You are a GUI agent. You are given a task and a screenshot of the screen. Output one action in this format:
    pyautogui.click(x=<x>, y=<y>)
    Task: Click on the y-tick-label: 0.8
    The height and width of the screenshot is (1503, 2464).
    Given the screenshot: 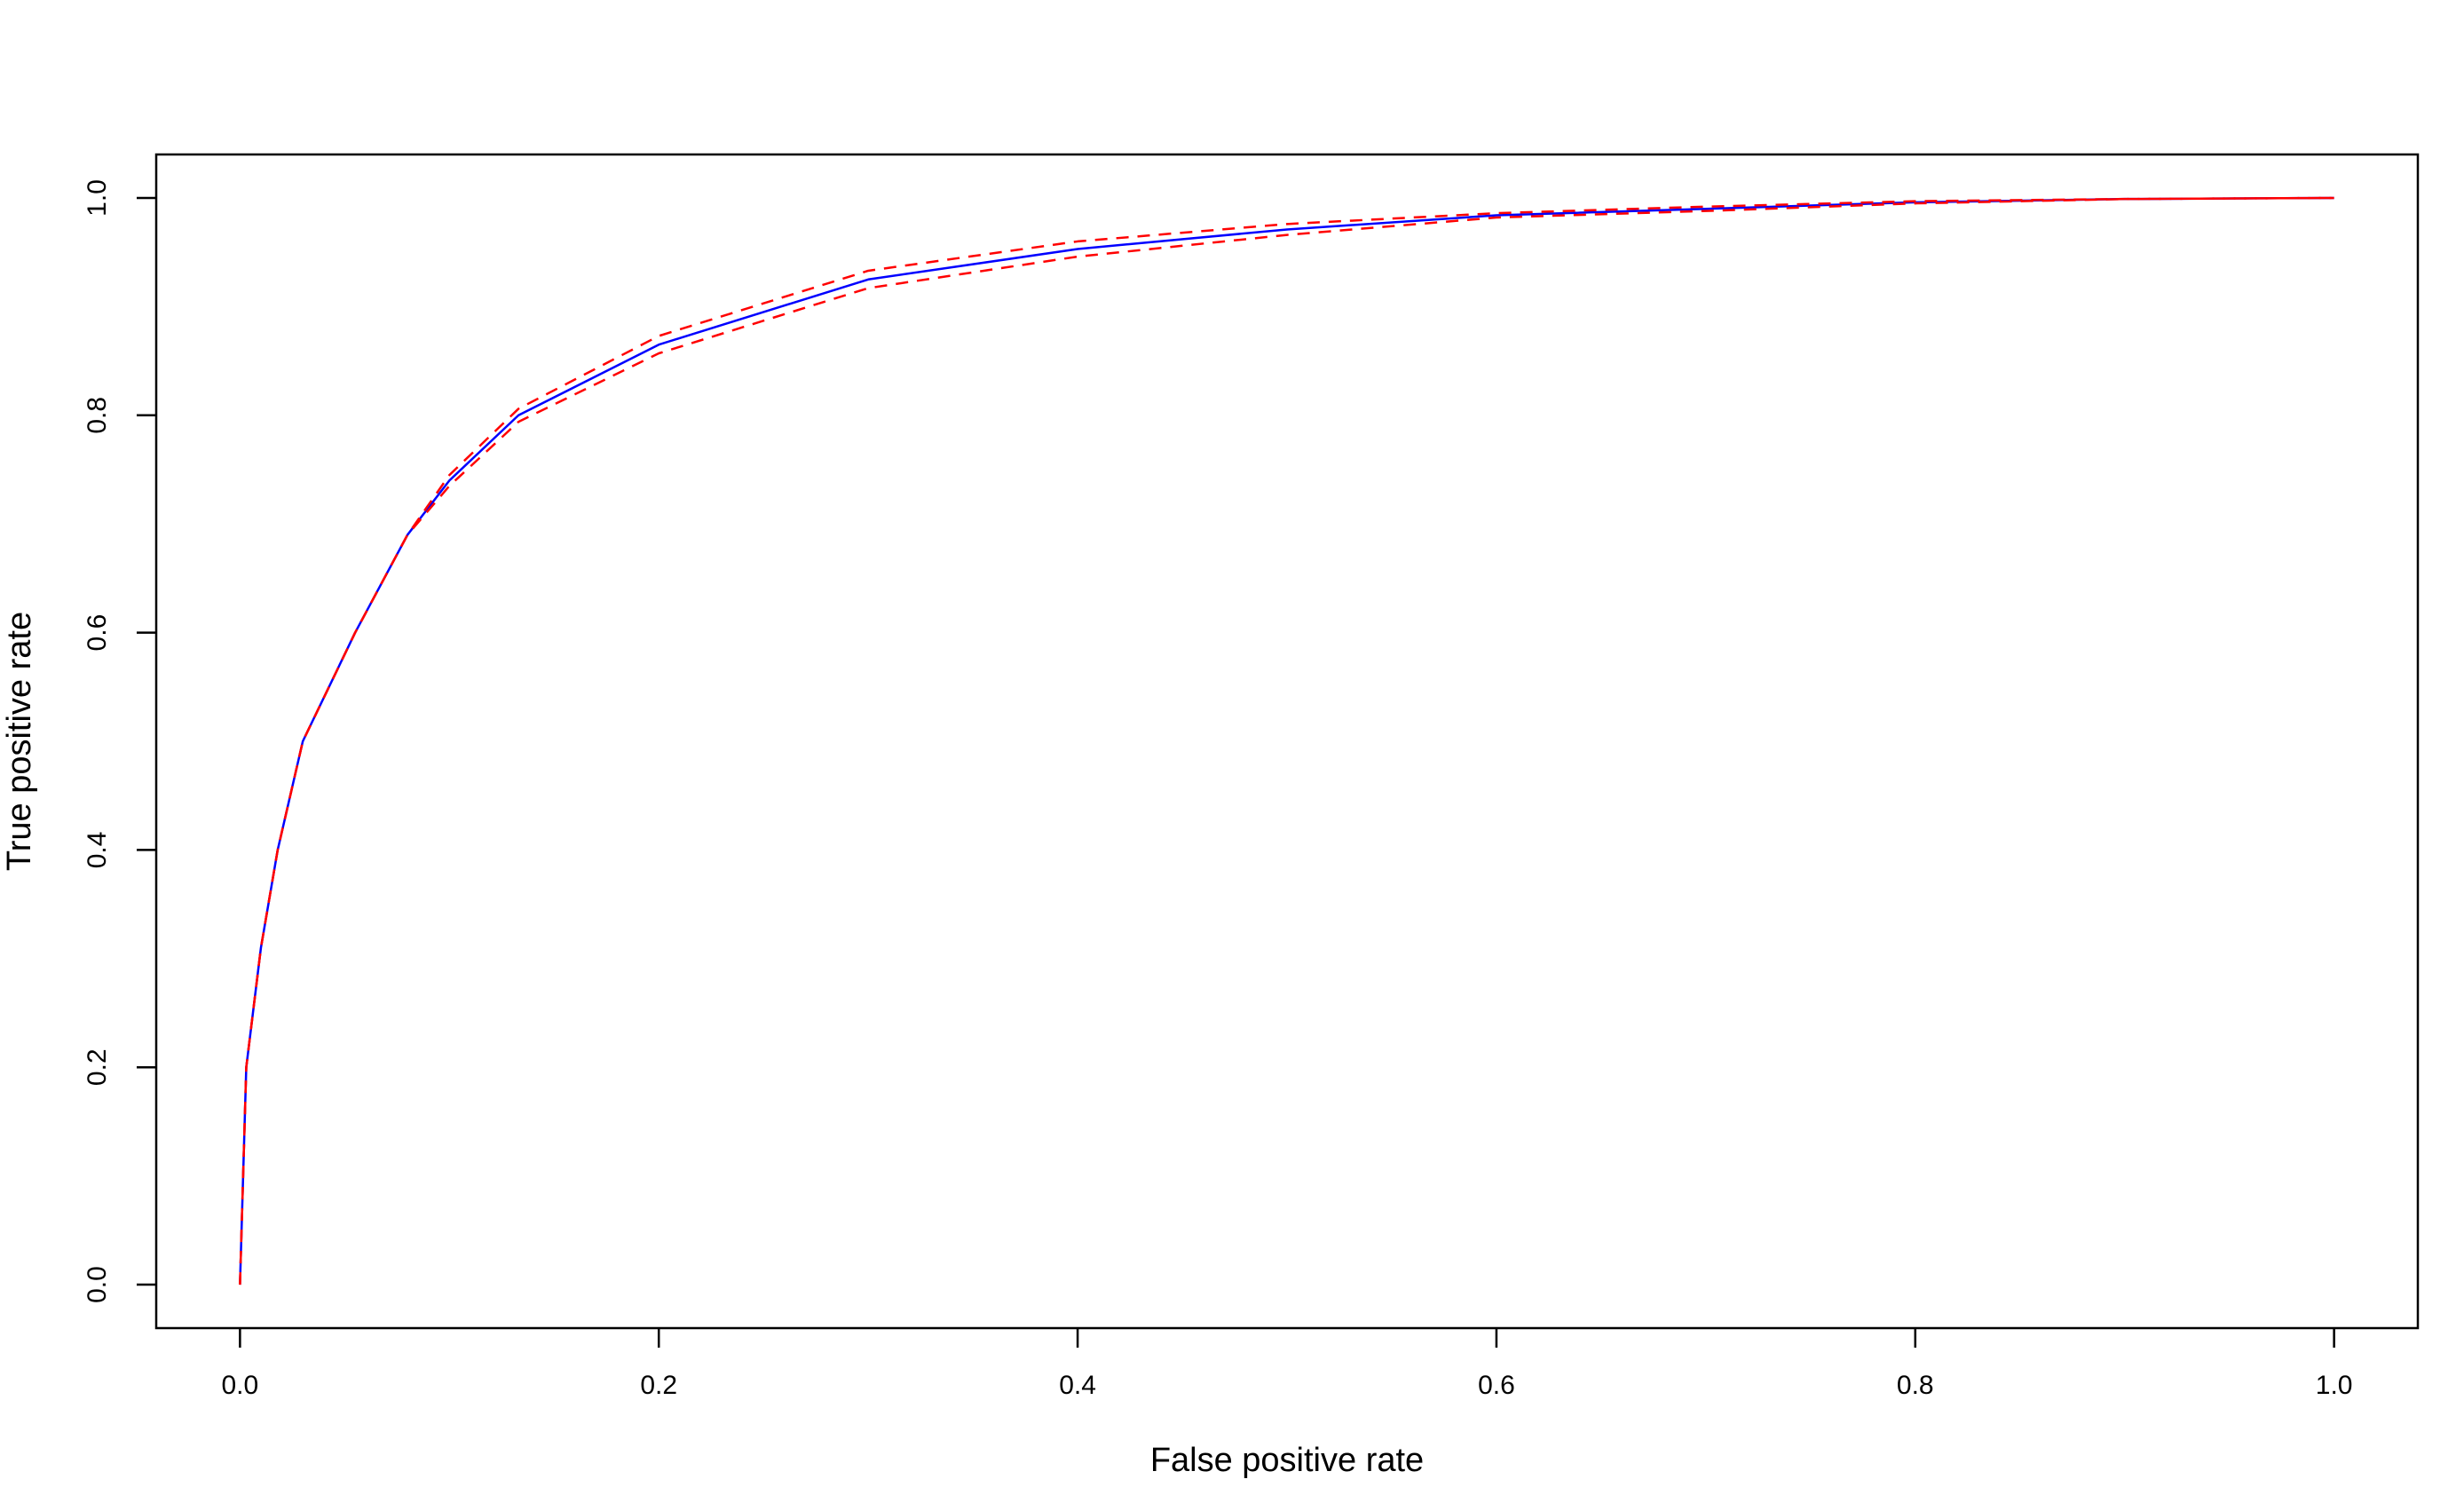 What is the action you would take?
    pyautogui.click(x=97, y=415)
    